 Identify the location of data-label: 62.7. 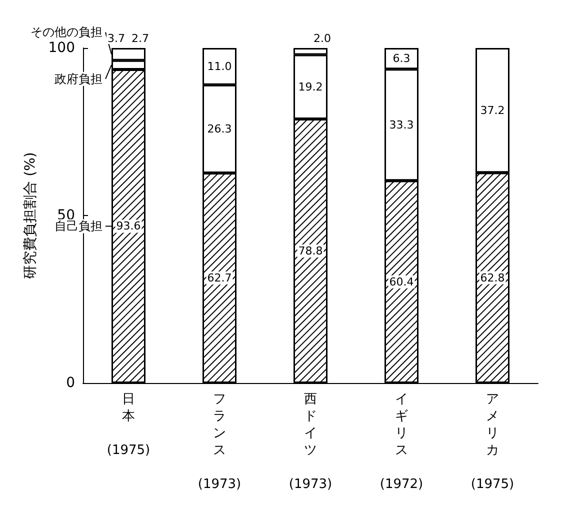
(219, 277).